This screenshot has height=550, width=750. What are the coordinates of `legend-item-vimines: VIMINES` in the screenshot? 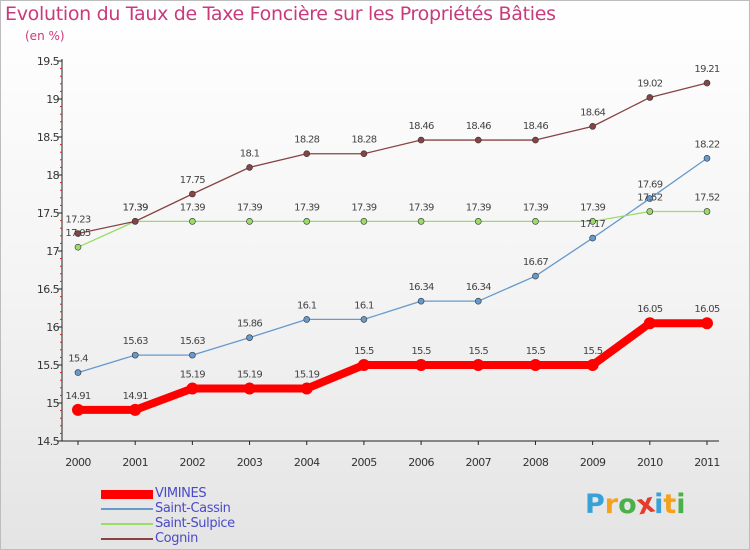 It's located at (201, 494).